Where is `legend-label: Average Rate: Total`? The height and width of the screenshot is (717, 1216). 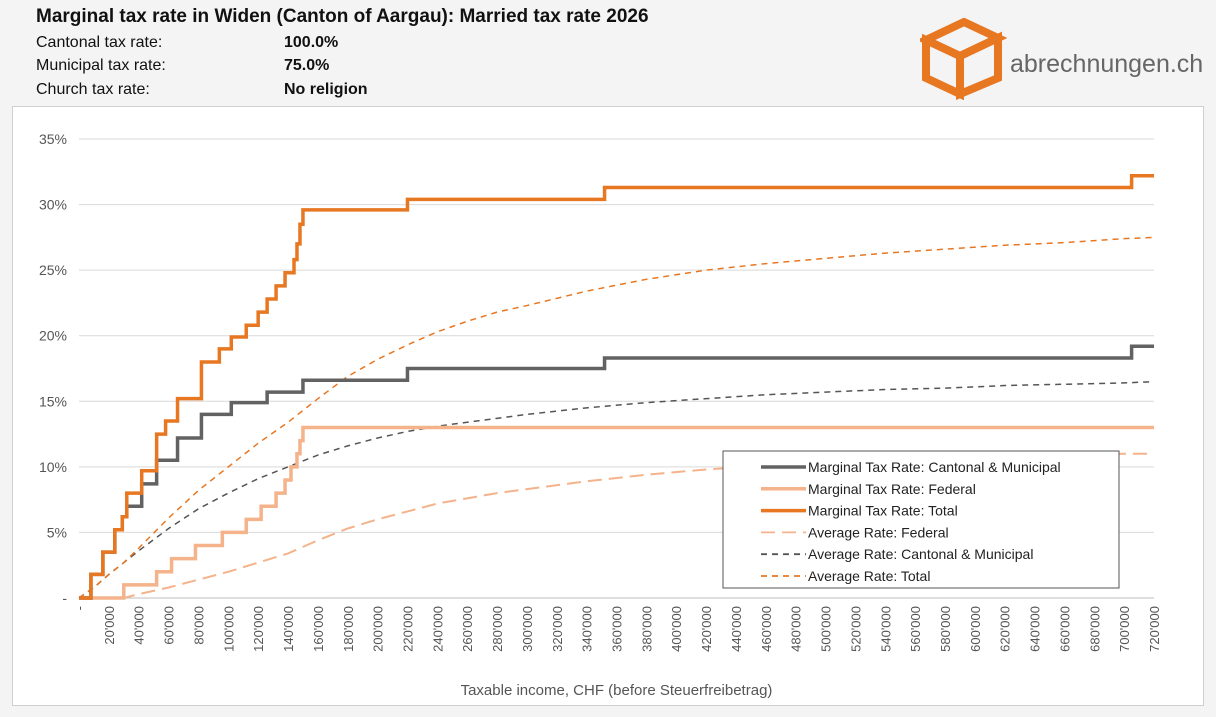
legend-label: Average Rate: Total is located at coordinates (869, 576).